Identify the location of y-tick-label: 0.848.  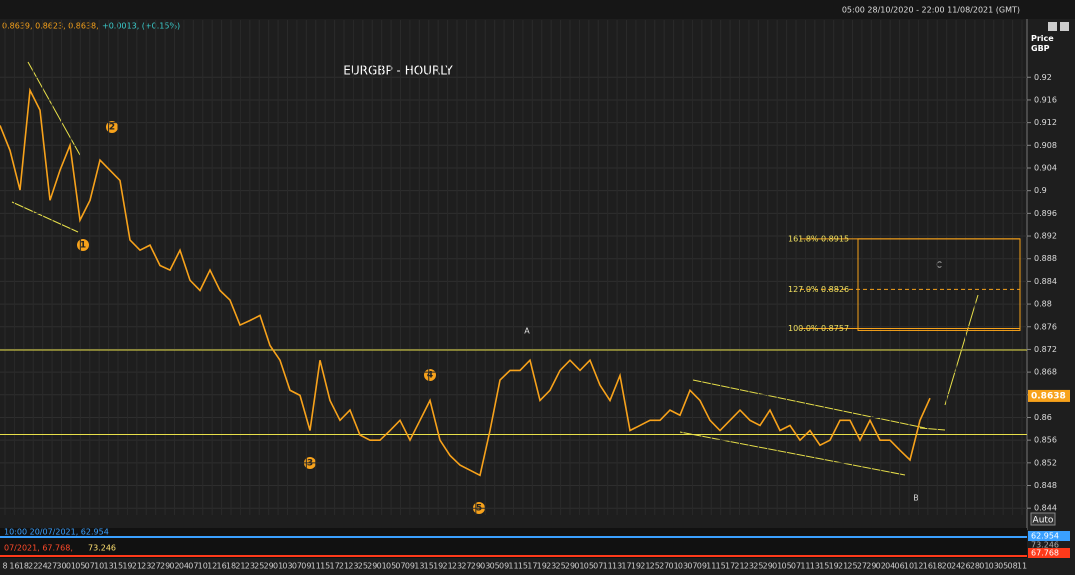
(1045, 485).